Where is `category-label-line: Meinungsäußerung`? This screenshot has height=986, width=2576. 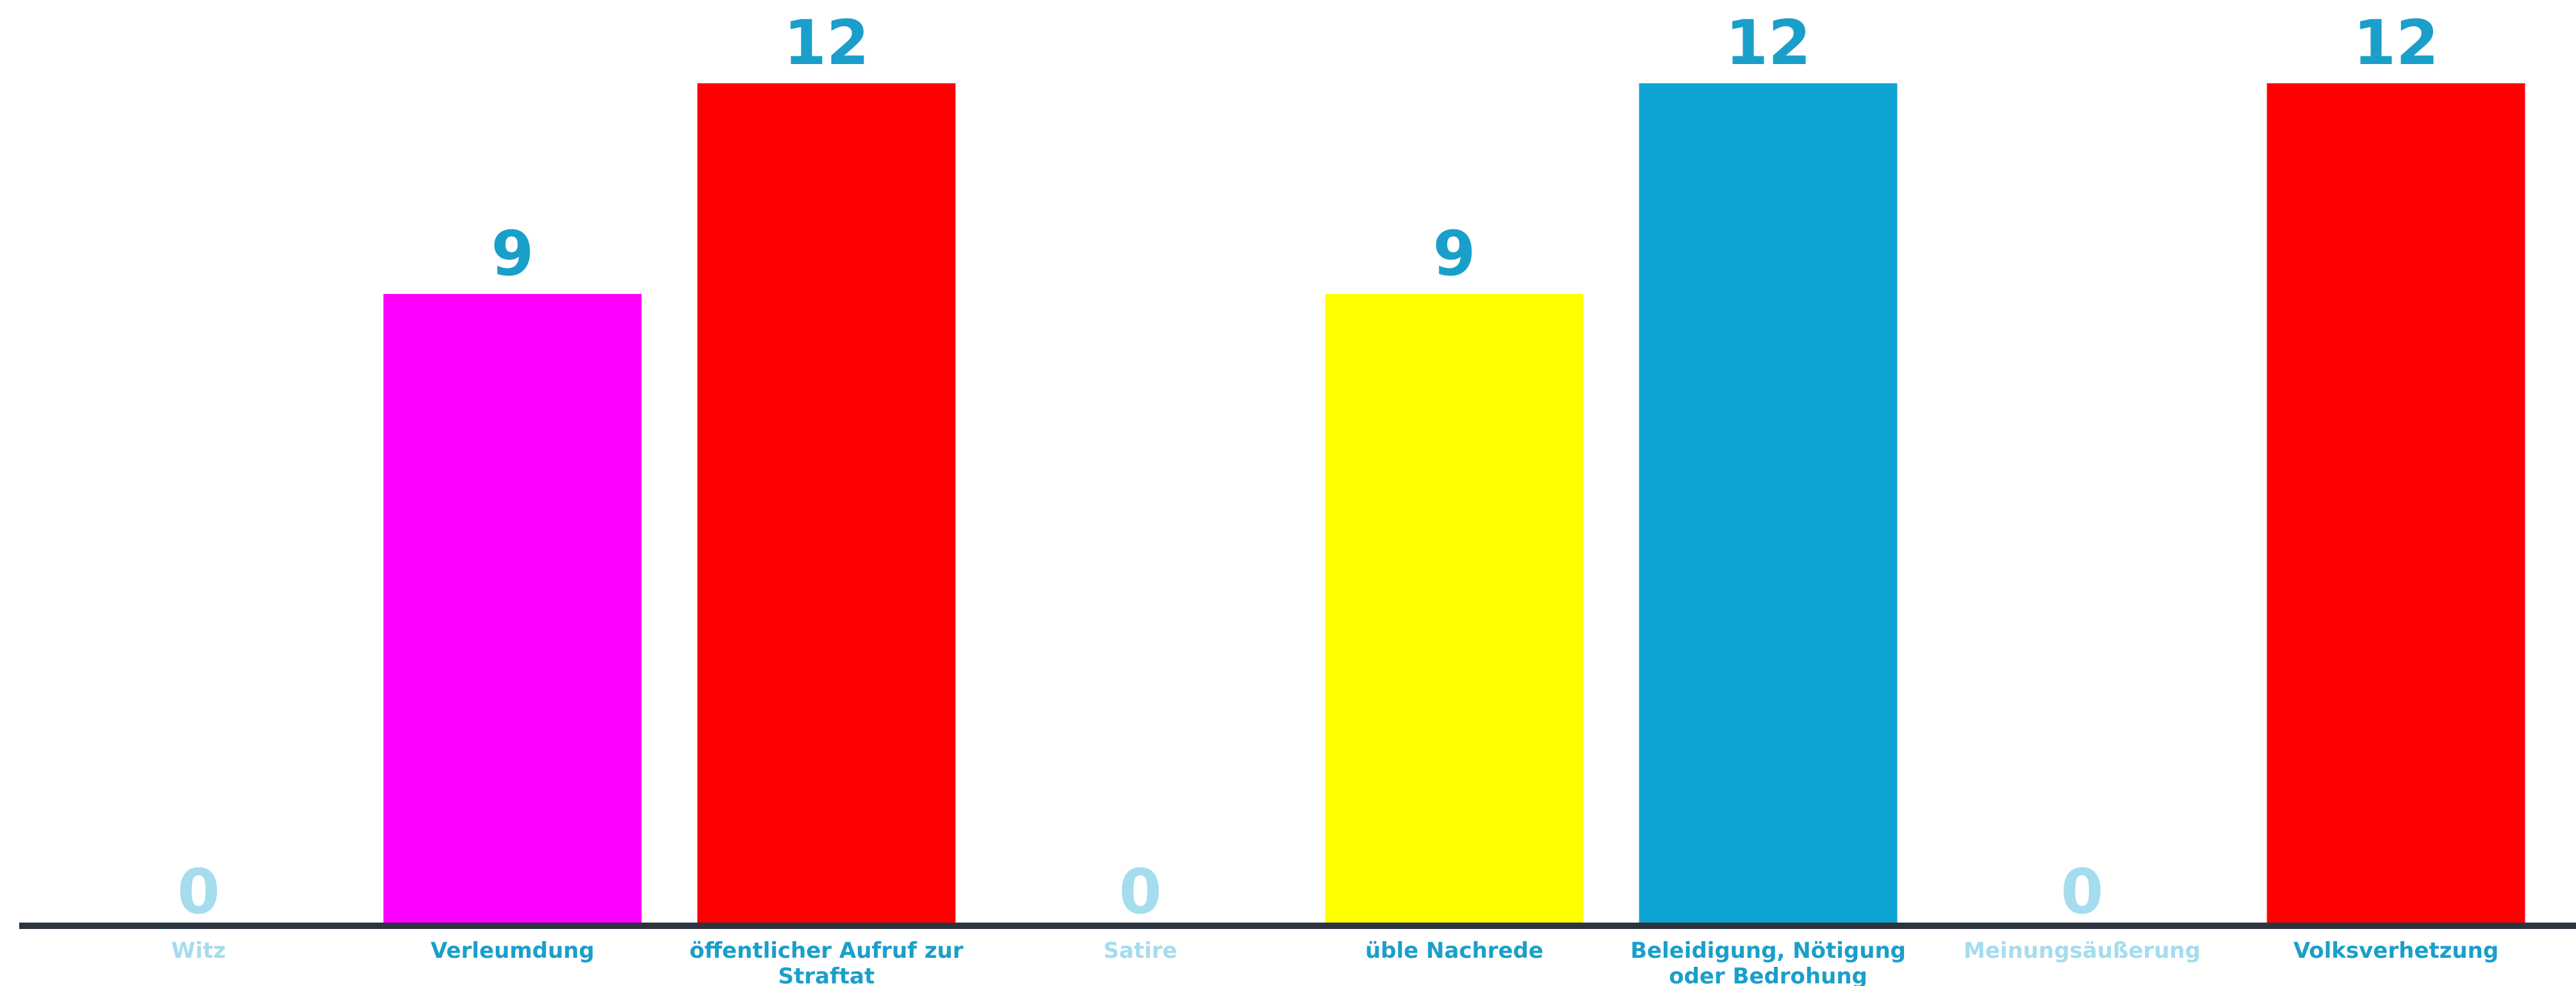
category-label-line: Meinungsäußerung is located at coordinates (2082, 951).